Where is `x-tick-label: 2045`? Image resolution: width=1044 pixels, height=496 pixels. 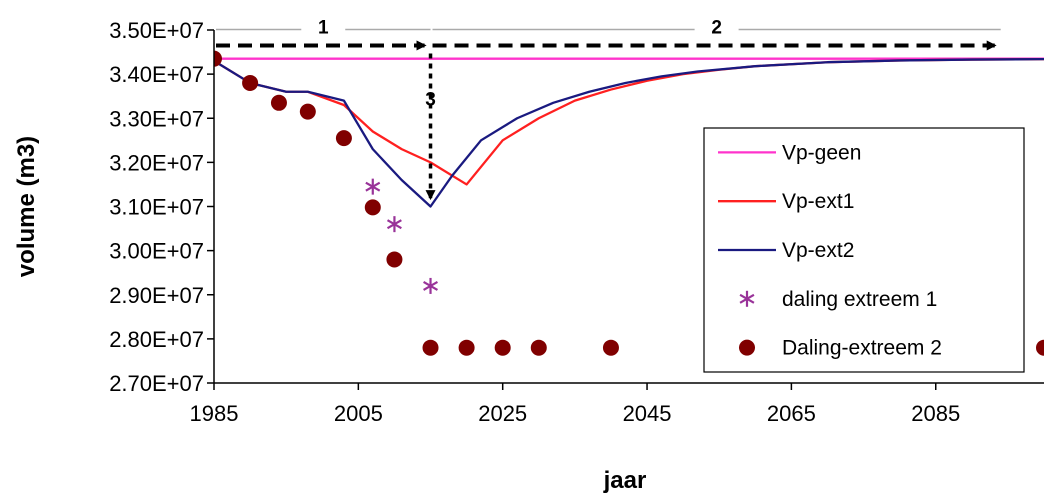
x-tick-label: 2045 is located at coordinates (647, 413).